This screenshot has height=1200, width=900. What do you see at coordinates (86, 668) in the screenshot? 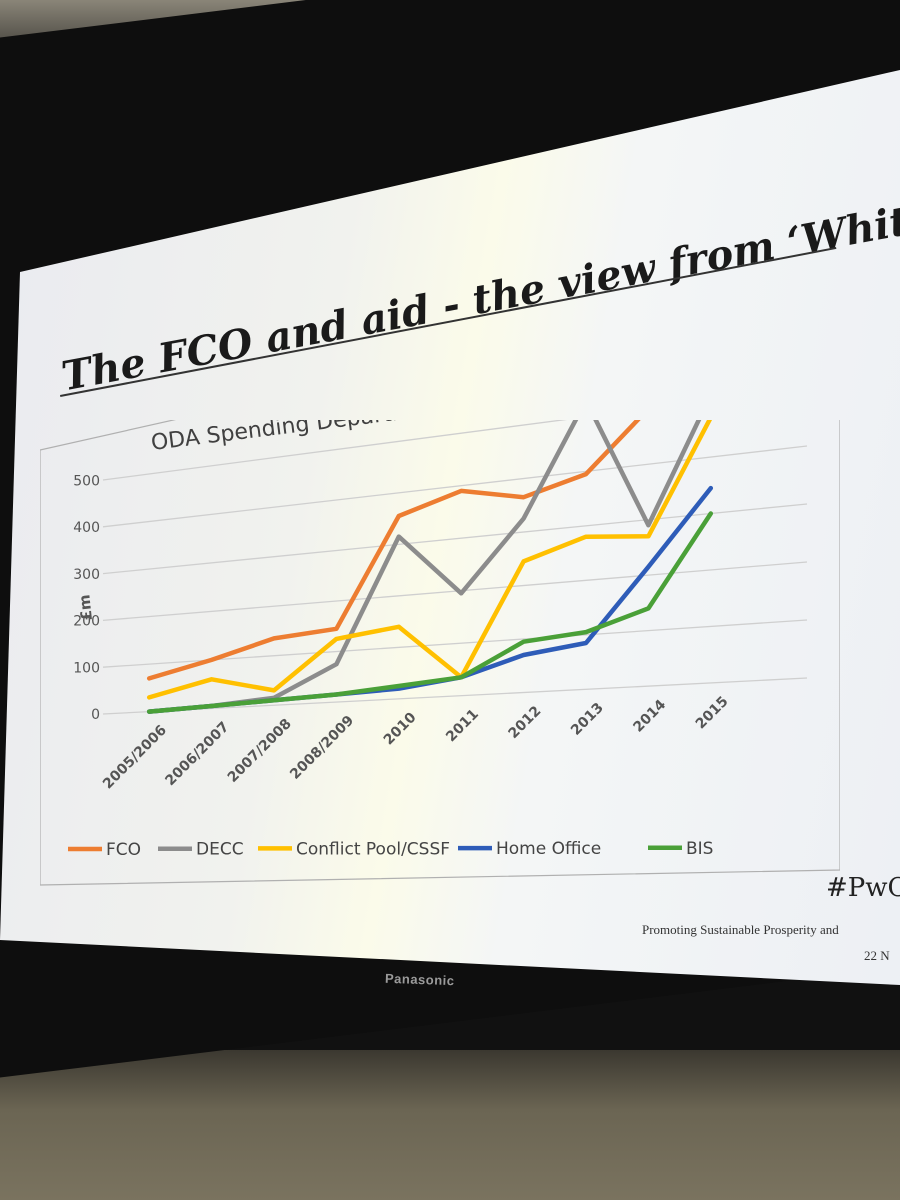
I see `y-tick-label: 100` at bounding box center [86, 668].